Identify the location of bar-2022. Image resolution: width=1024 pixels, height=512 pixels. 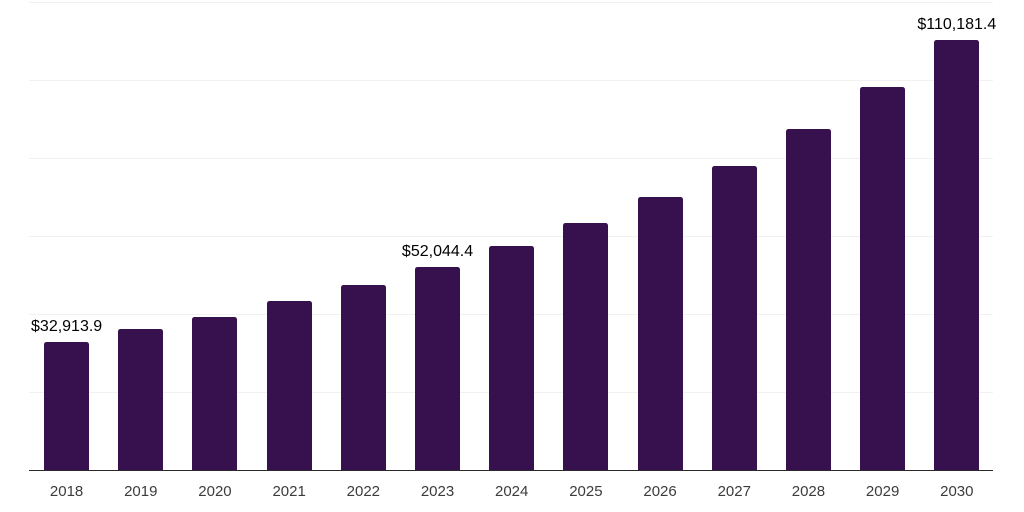
(363, 377).